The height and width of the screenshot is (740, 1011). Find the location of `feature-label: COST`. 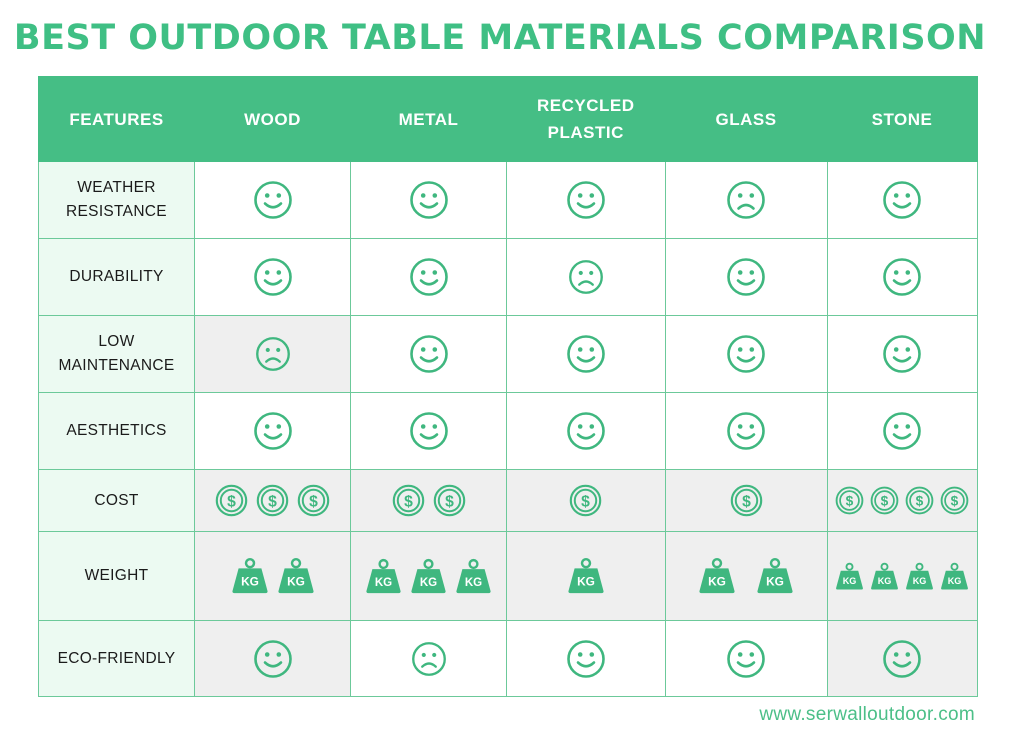

feature-label: COST is located at coordinates (116, 500).